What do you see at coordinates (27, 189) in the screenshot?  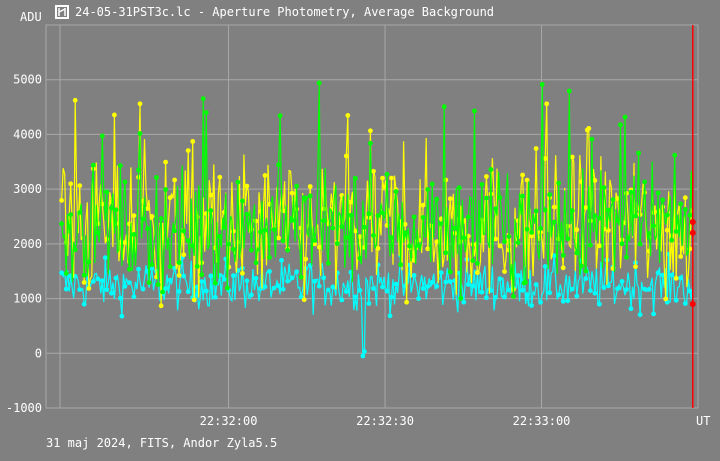 I see `y-tick-label: 3000` at bounding box center [27, 189].